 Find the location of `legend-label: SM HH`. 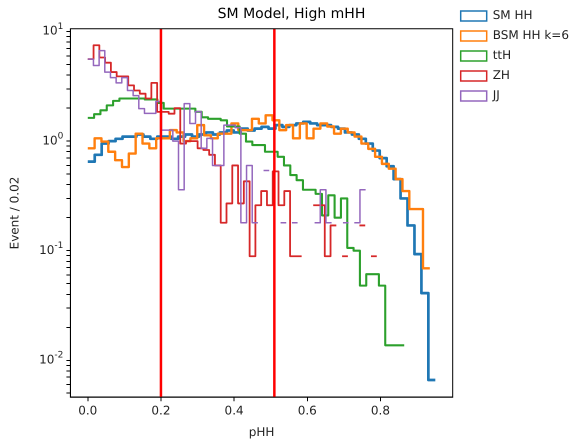

legend-label: SM HH is located at coordinates (512, 15).